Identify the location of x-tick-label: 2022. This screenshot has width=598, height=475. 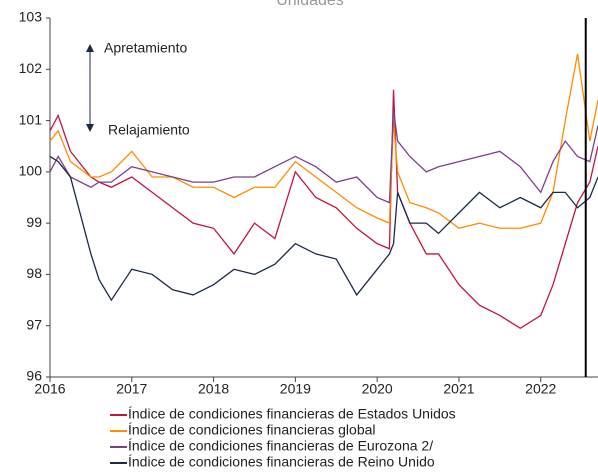
(540, 389).